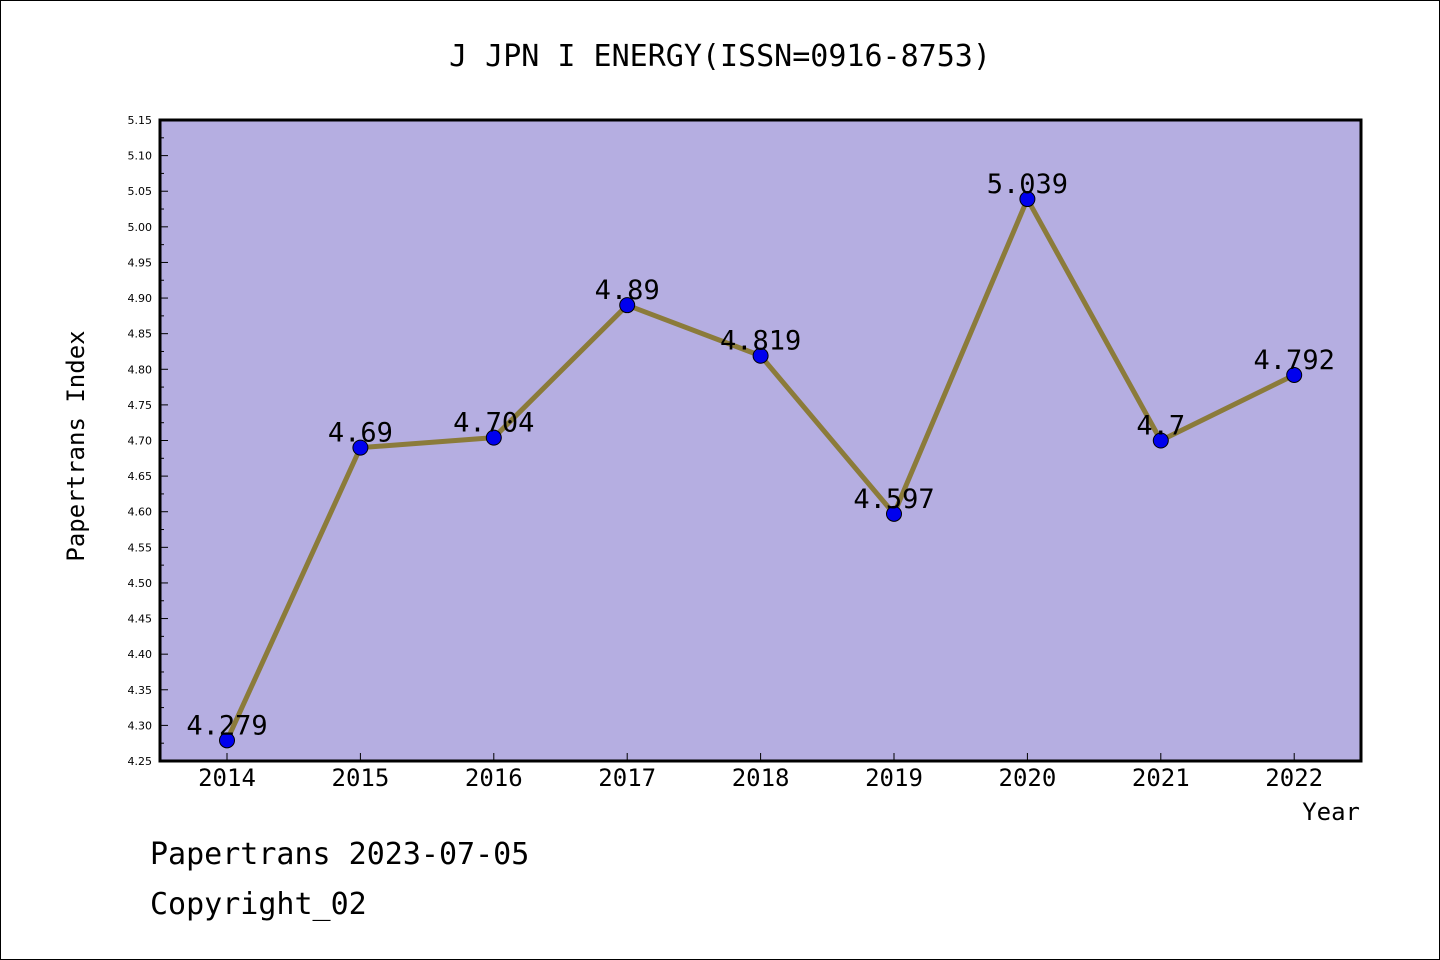  What do you see at coordinates (493, 423) in the screenshot?
I see `data-label: 4.704` at bounding box center [493, 423].